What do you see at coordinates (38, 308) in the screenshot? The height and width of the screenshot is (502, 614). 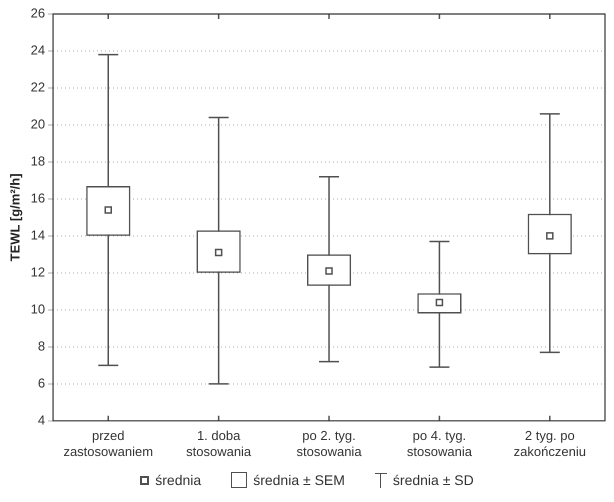 I see `y-tick-label: 10` at bounding box center [38, 308].